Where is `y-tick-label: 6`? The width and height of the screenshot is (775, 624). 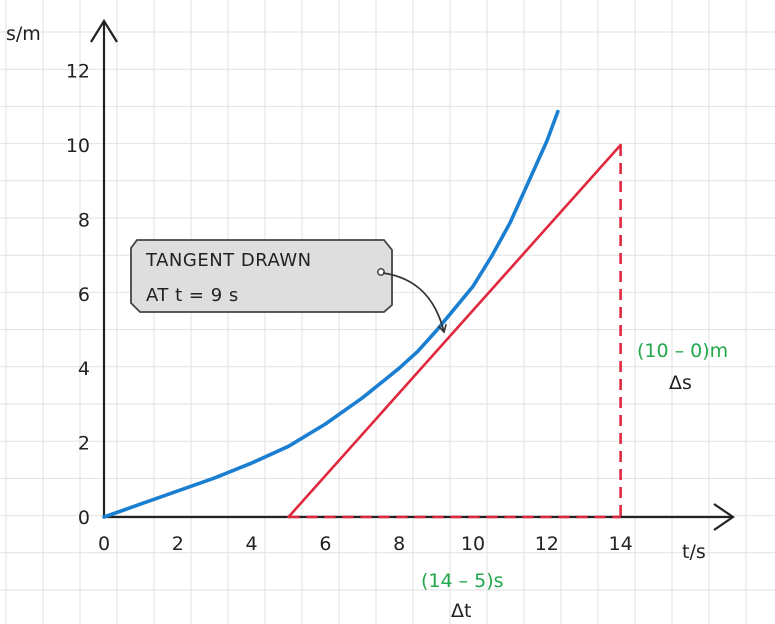 y-tick-label: 6 is located at coordinates (84, 295).